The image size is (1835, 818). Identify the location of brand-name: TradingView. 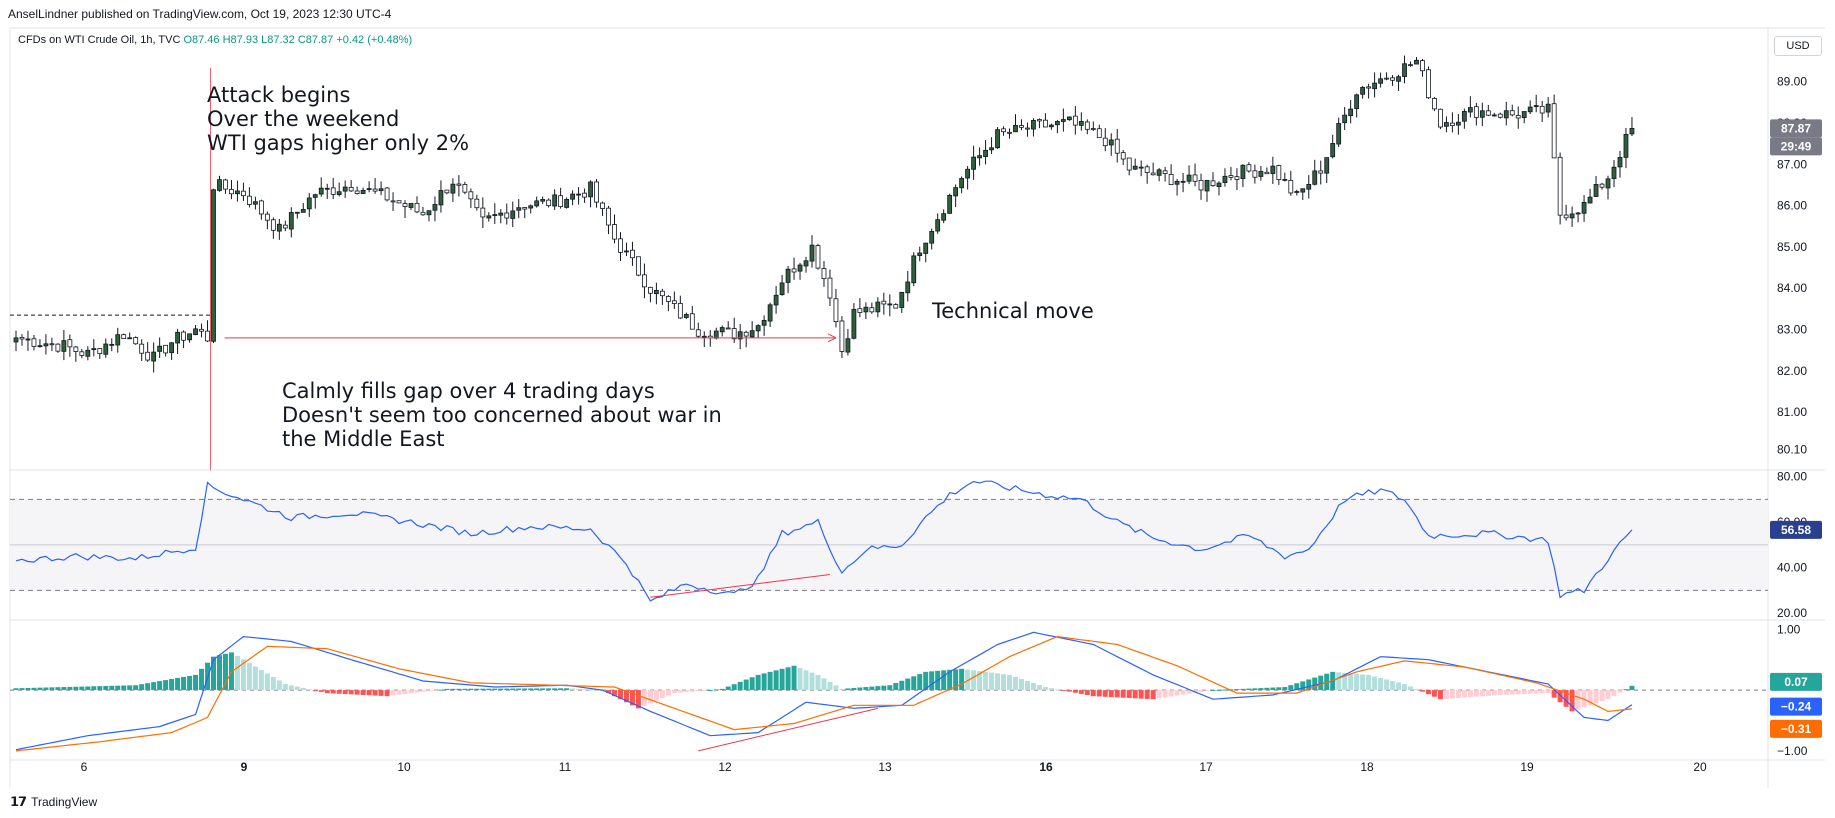
(64, 802).